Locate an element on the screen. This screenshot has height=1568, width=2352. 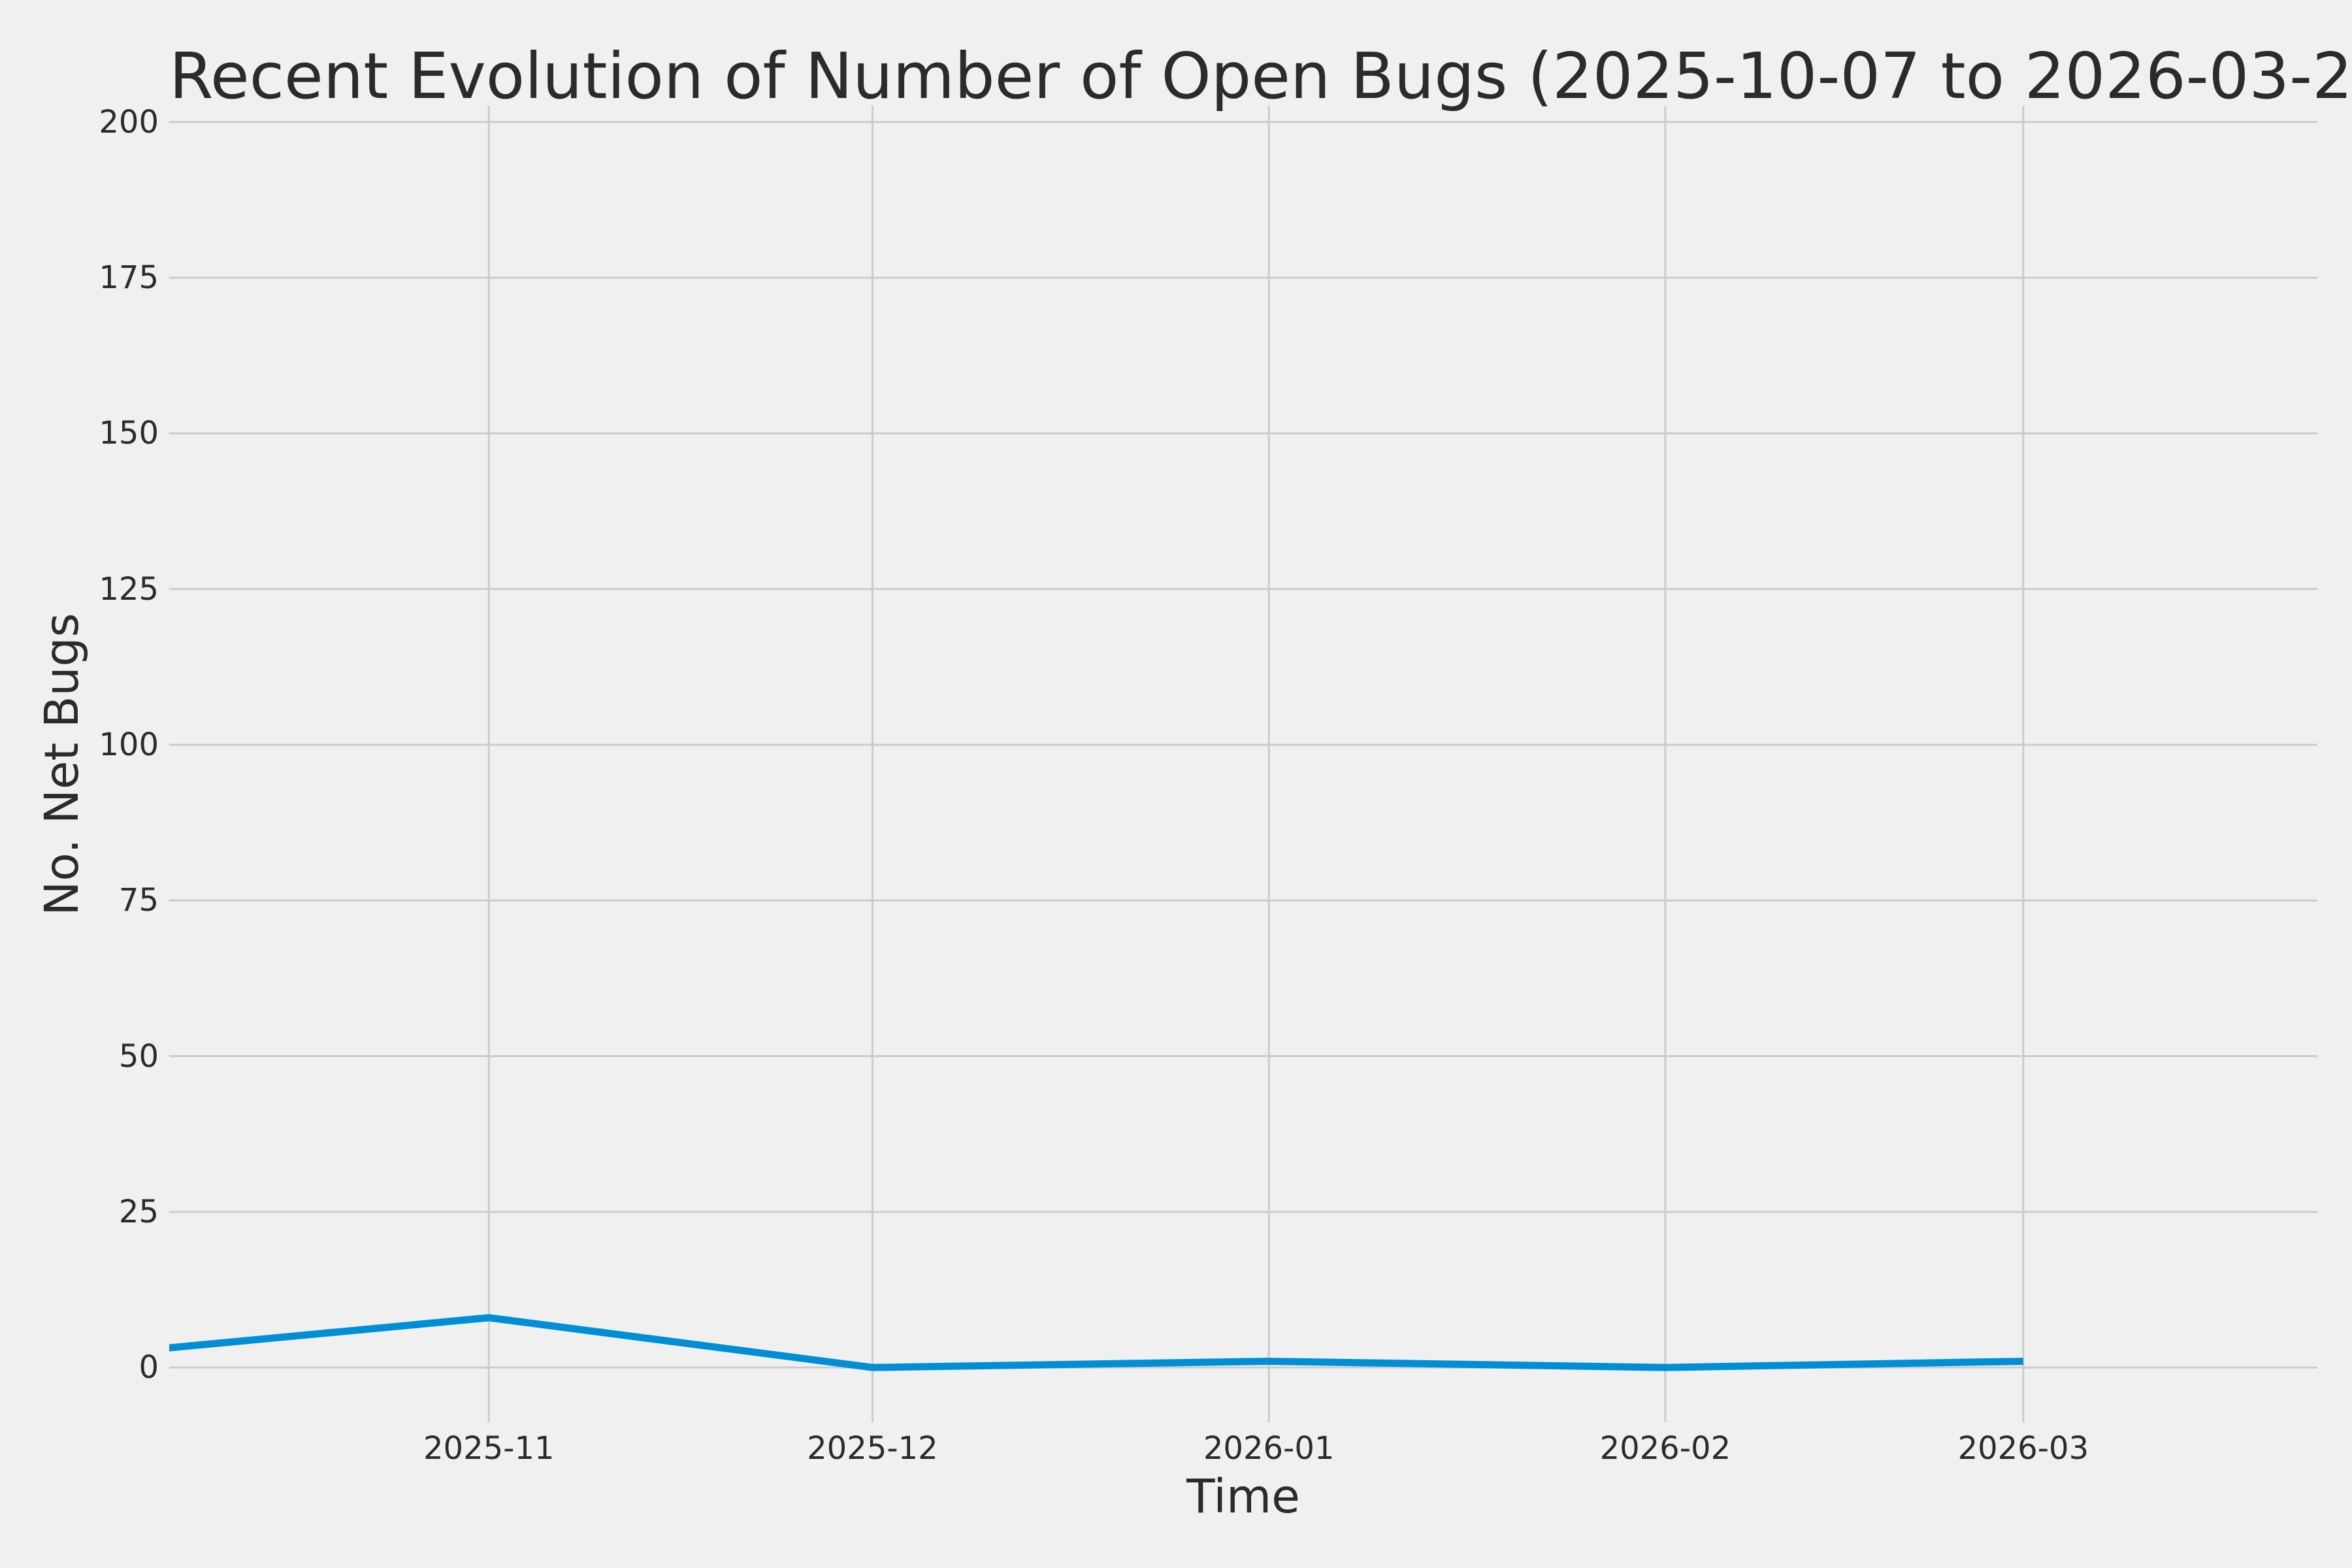
x-tick-label-2025-11: 2025-11 is located at coordinates (489, 1448).